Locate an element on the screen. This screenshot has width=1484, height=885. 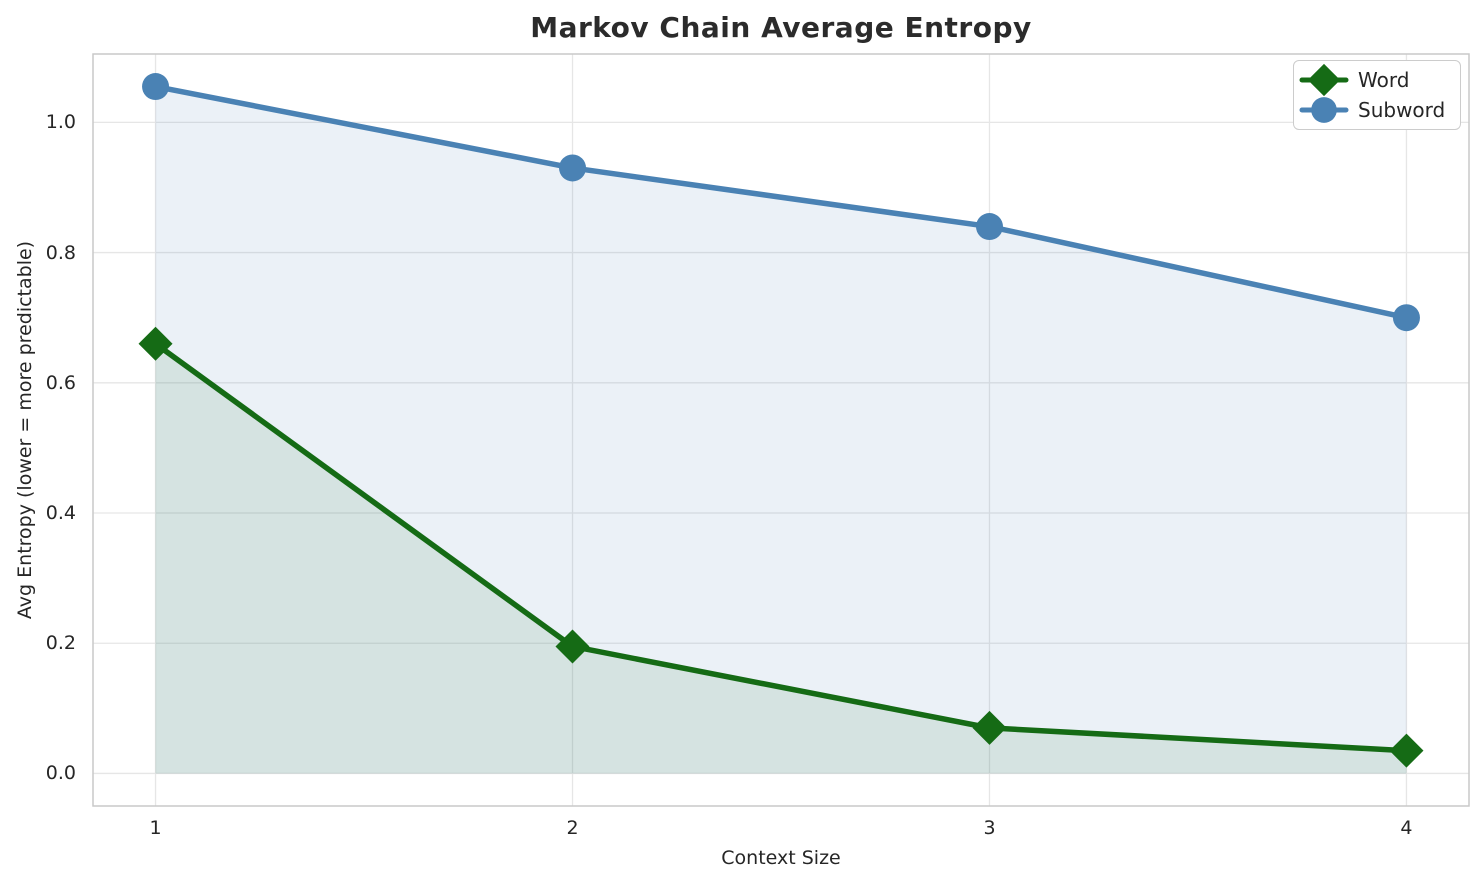
y-tick-label: 0.4 is located at coordinates (60, 513).